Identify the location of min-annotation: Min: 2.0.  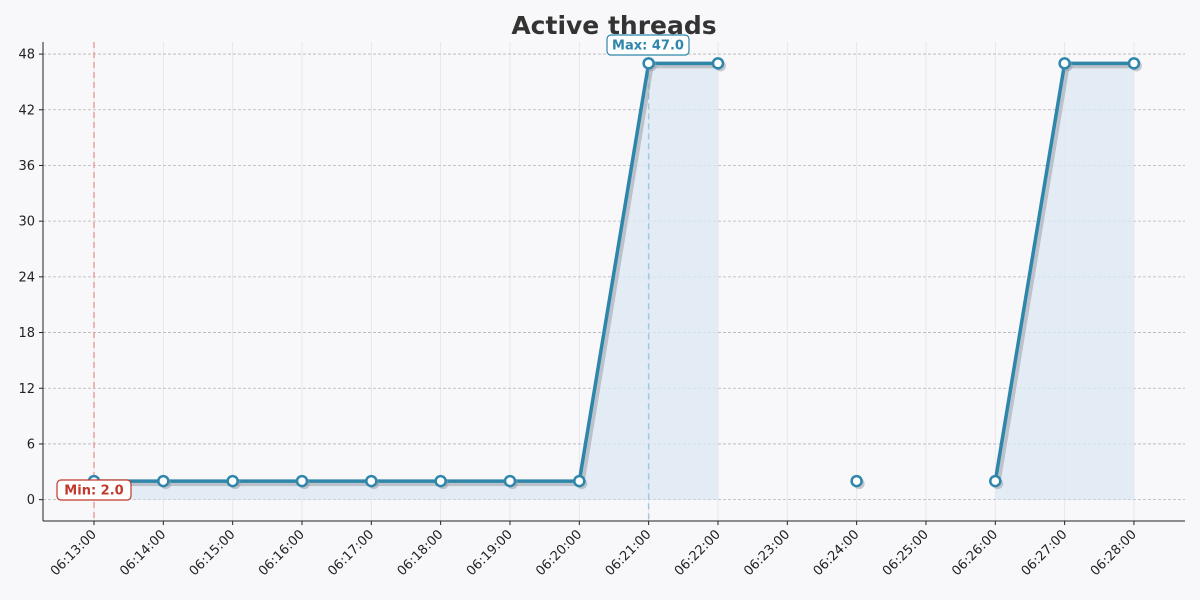
(94, 490).